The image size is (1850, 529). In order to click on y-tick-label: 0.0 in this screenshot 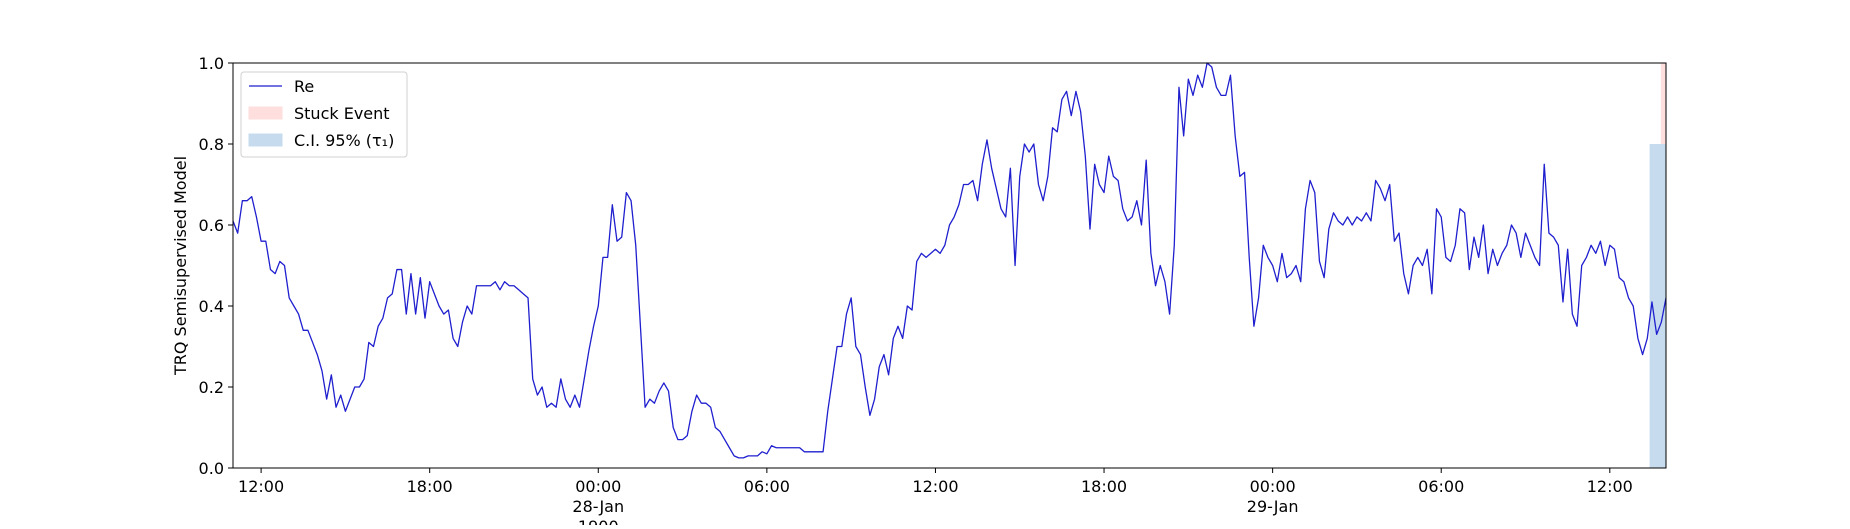, I will do `click(211, 468)`.